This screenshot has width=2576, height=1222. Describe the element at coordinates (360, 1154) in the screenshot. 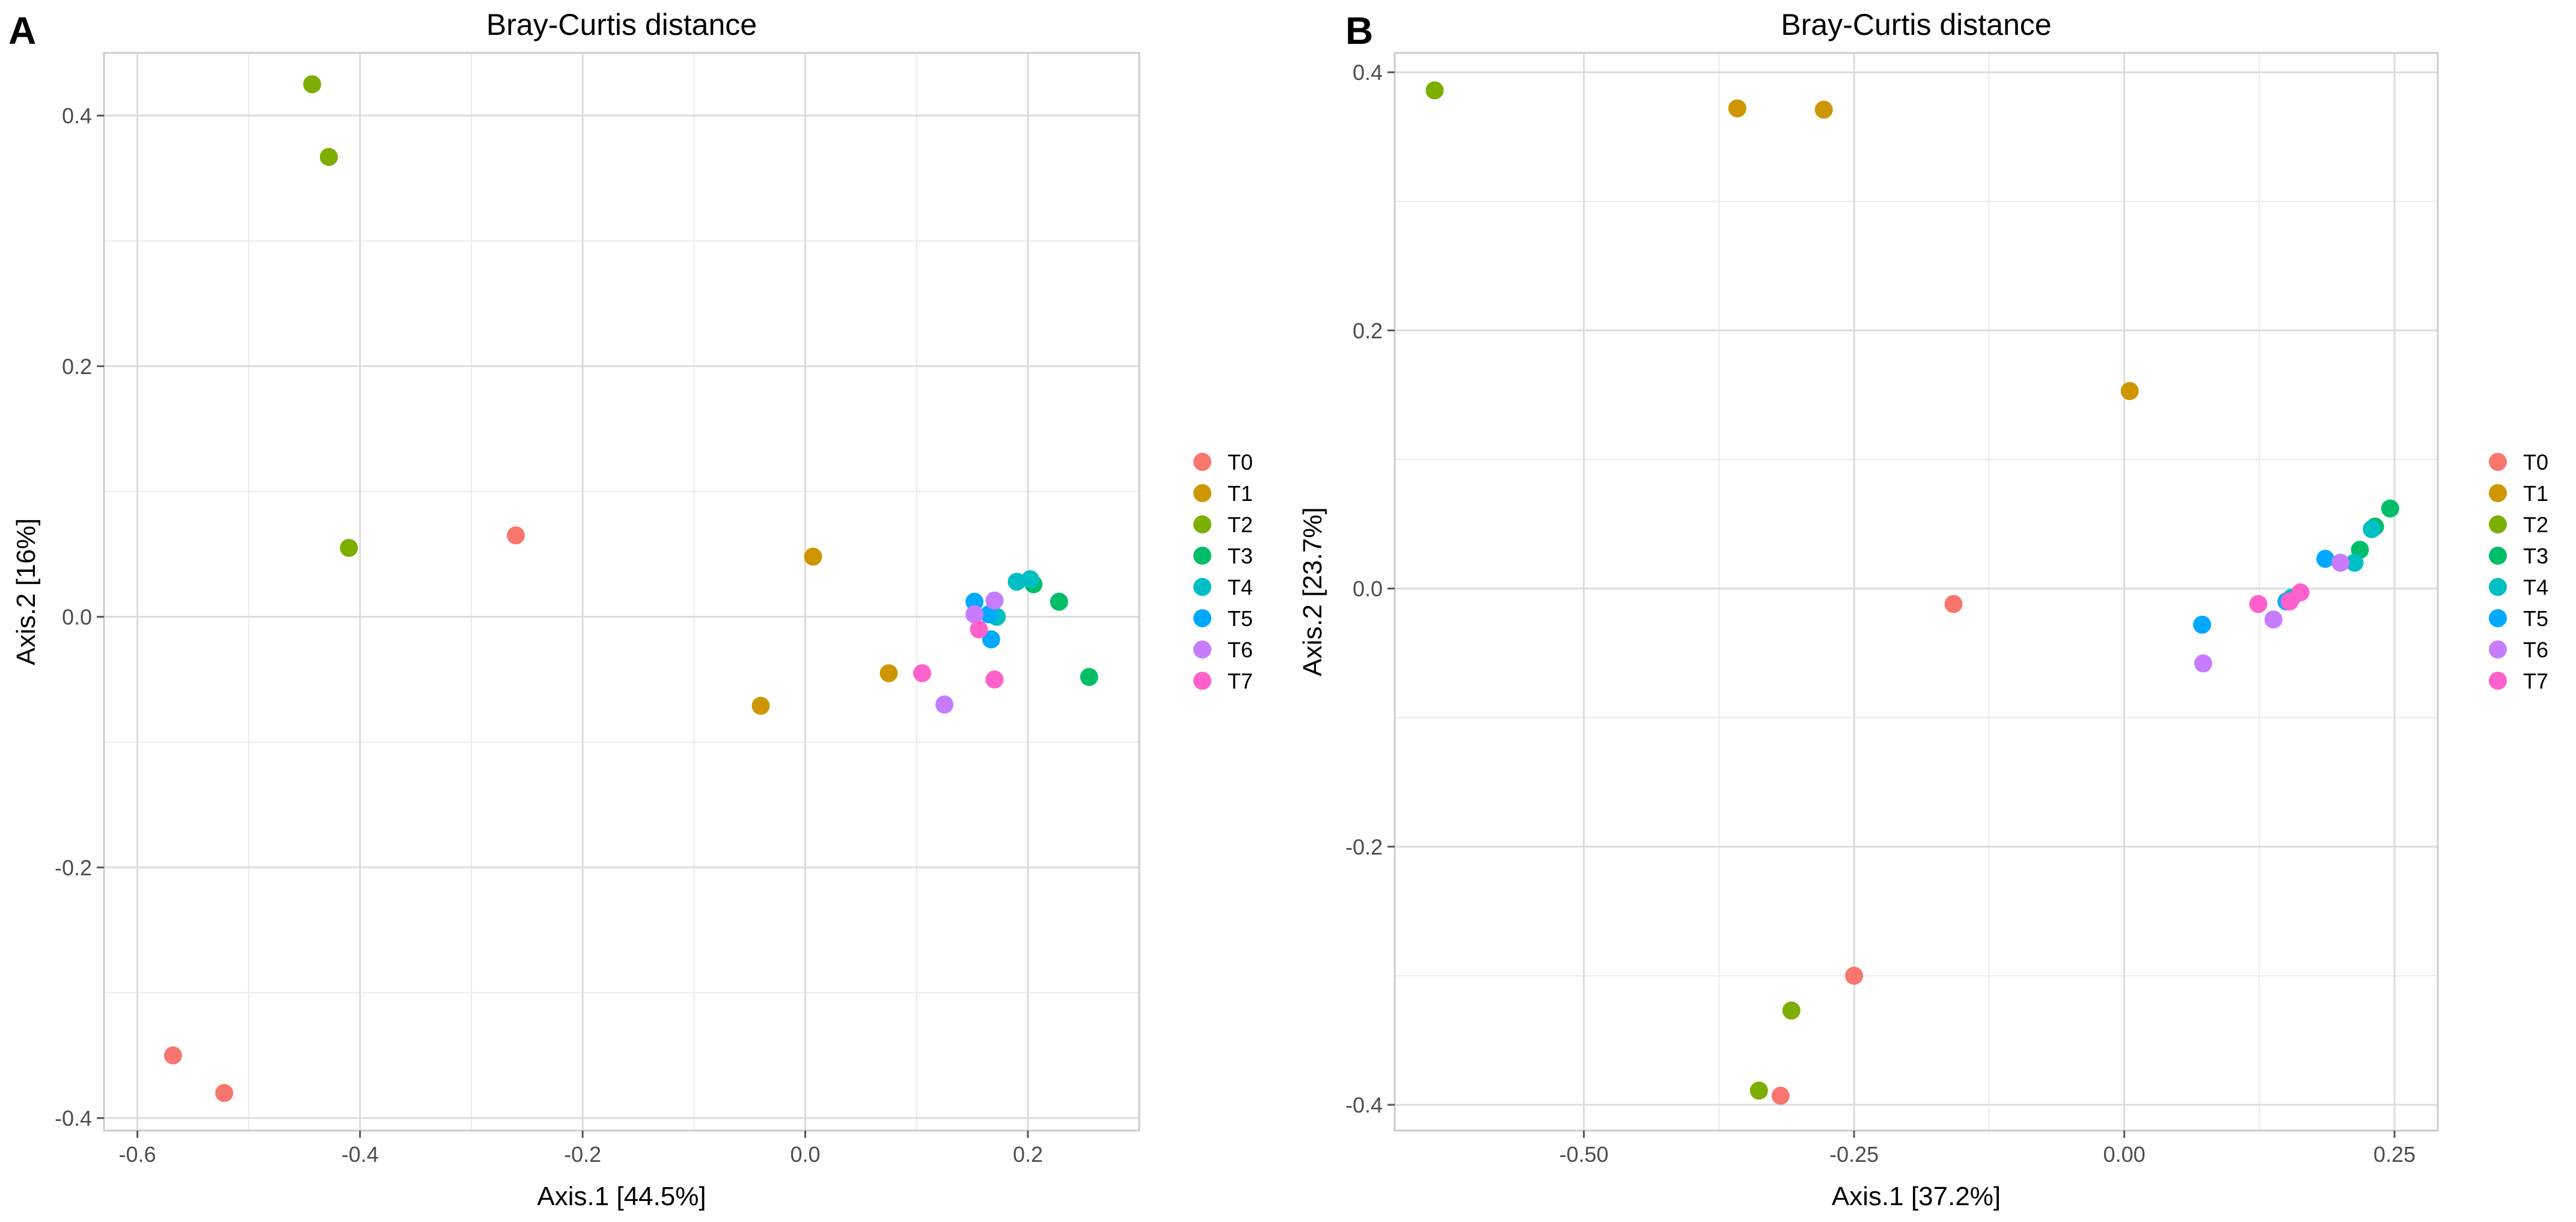

I see `x-tick-label: -0.4` at that location.